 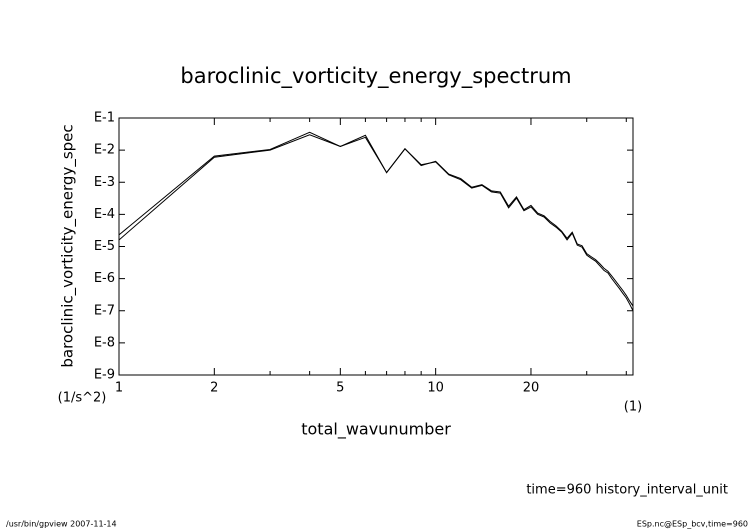 I want to click on y-tick-label: E-2, so click(x=104, y=150).